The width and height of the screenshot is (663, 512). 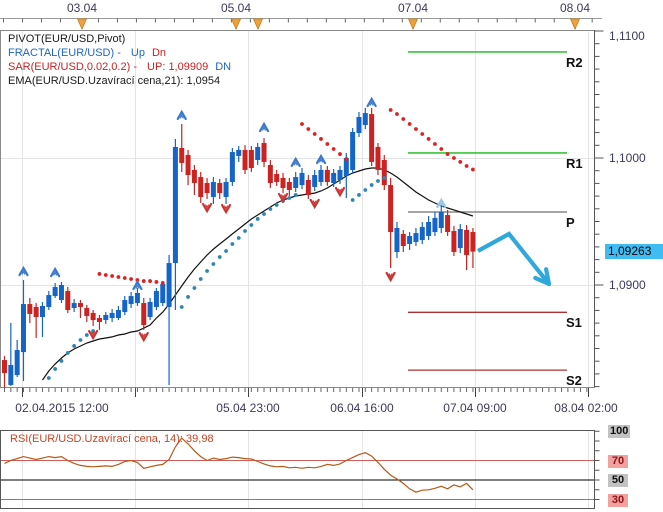 I want to click on current-price-badge: 1,09263, so click(x=634, y=251).